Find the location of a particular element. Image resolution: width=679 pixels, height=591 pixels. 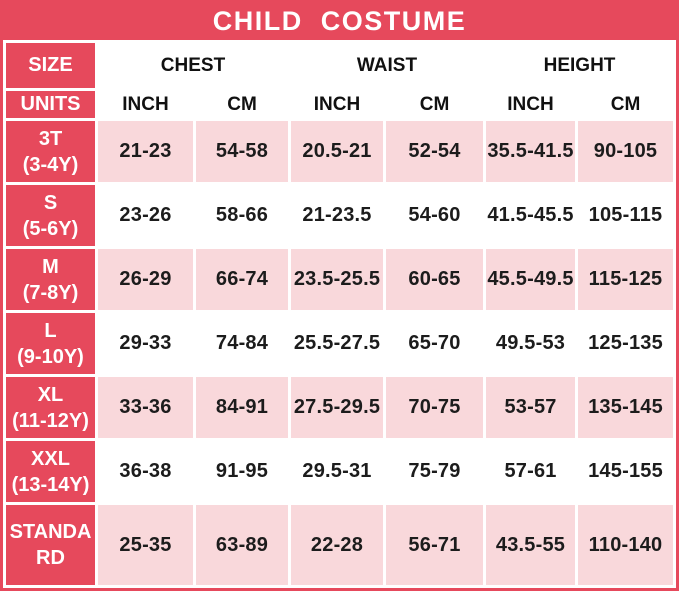

measurement-cell: 125-135 is located at coordinates (626, 343).